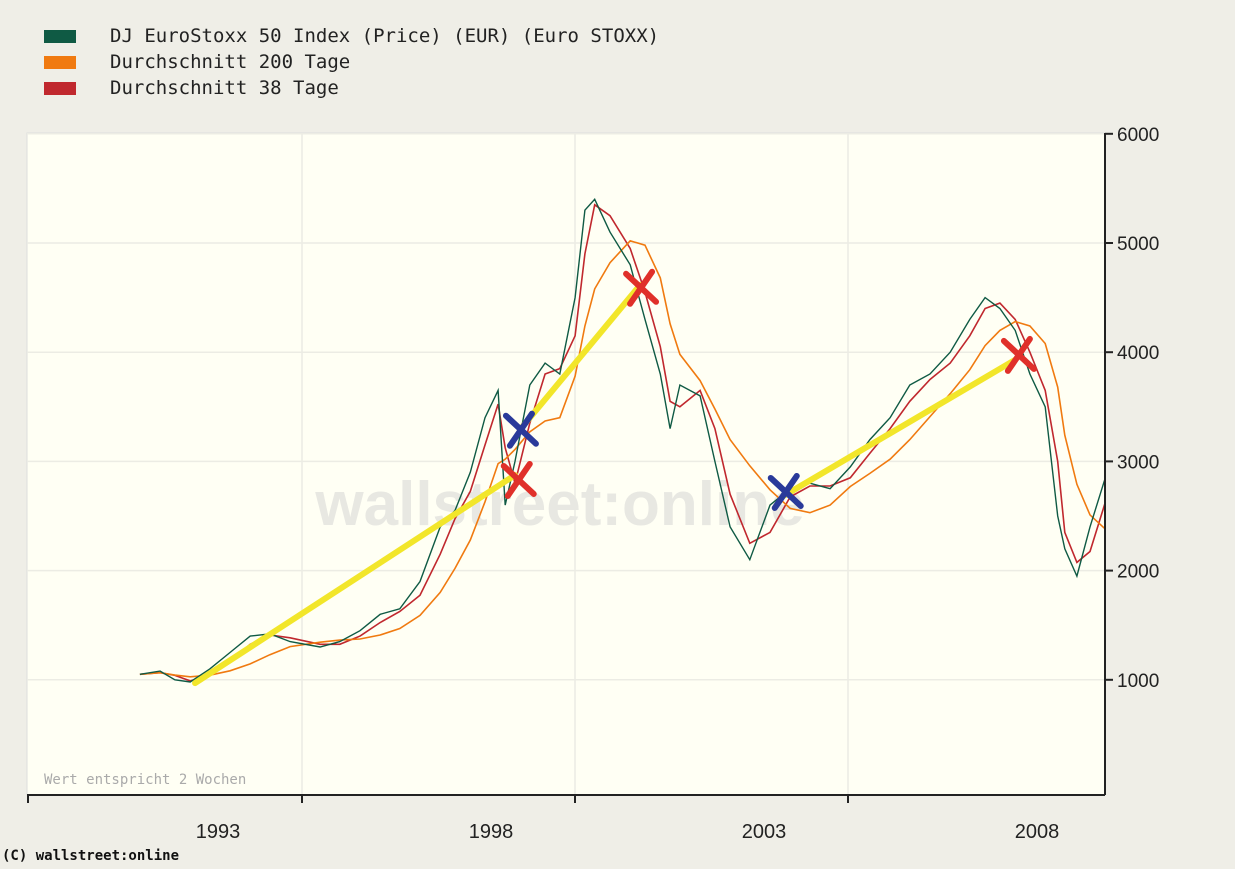 The image size is (1235, 869). Describe the element at coordinates (1138, 244) in the screenshot. I see `y-tick-label: 5000` at that location.